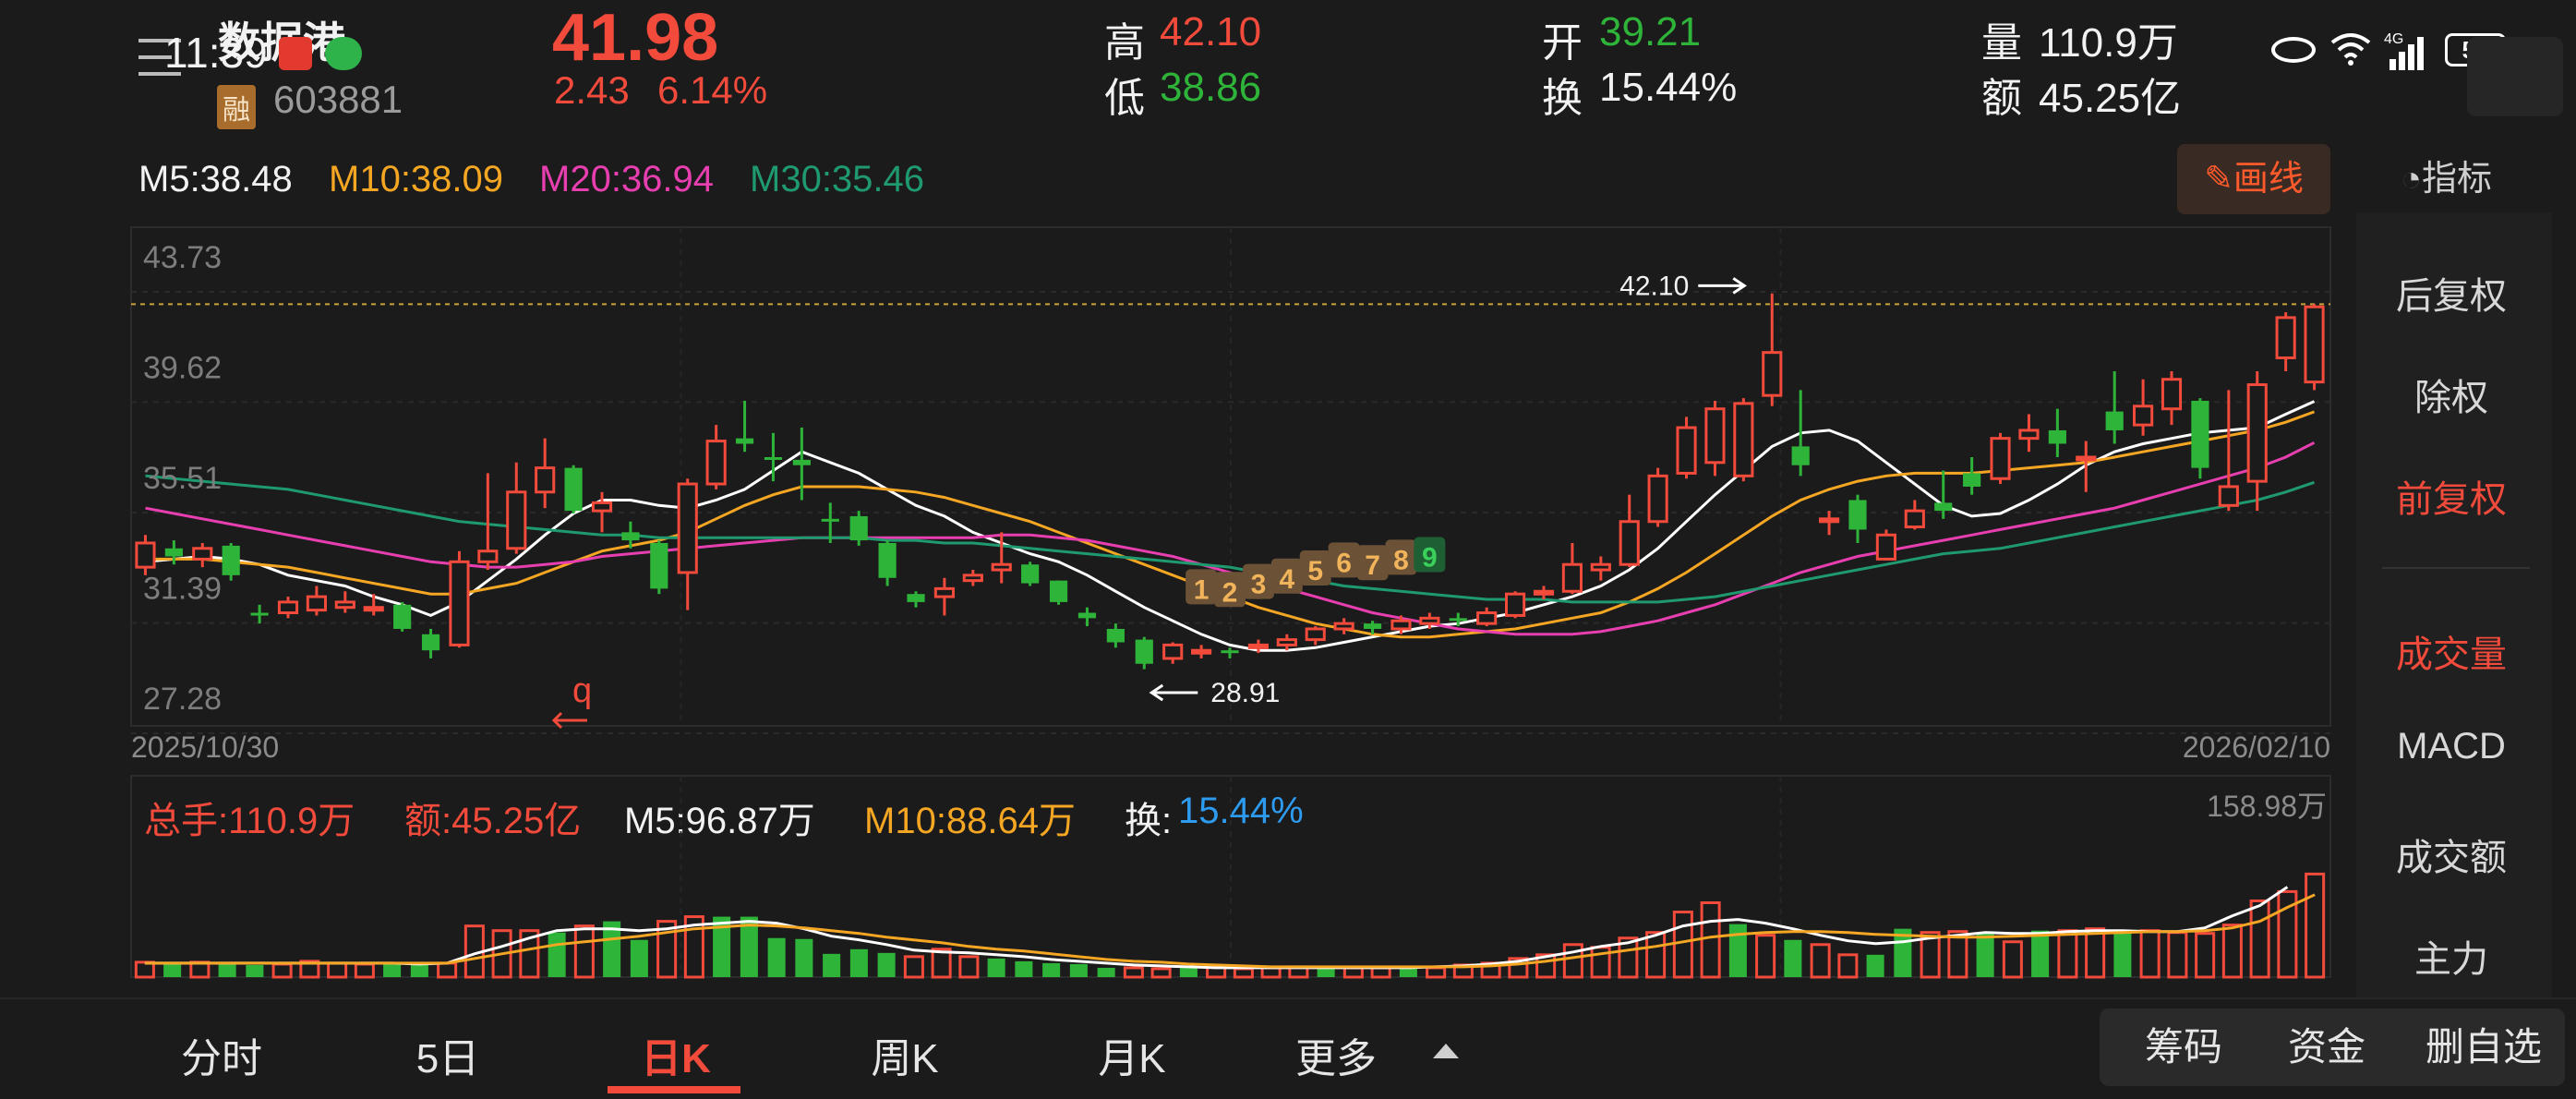  What do you see at coordinates (1446, 1051) in the screenshot?
I see `triangle-up-icon` at bounding box center [1446, 1051].